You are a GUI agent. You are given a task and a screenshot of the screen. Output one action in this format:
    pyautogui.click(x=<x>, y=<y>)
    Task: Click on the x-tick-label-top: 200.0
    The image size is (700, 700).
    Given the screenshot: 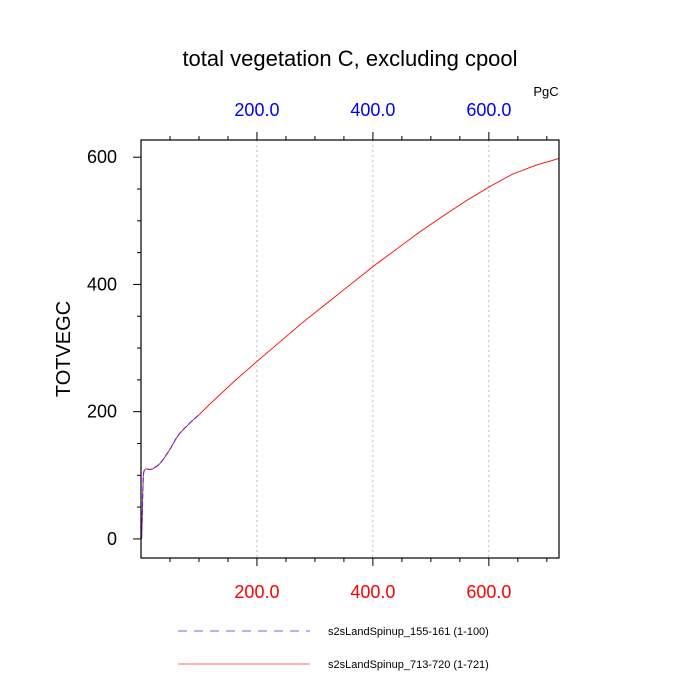 What is the action you would take?
    pyautogui.click(x=256, y=110)
    